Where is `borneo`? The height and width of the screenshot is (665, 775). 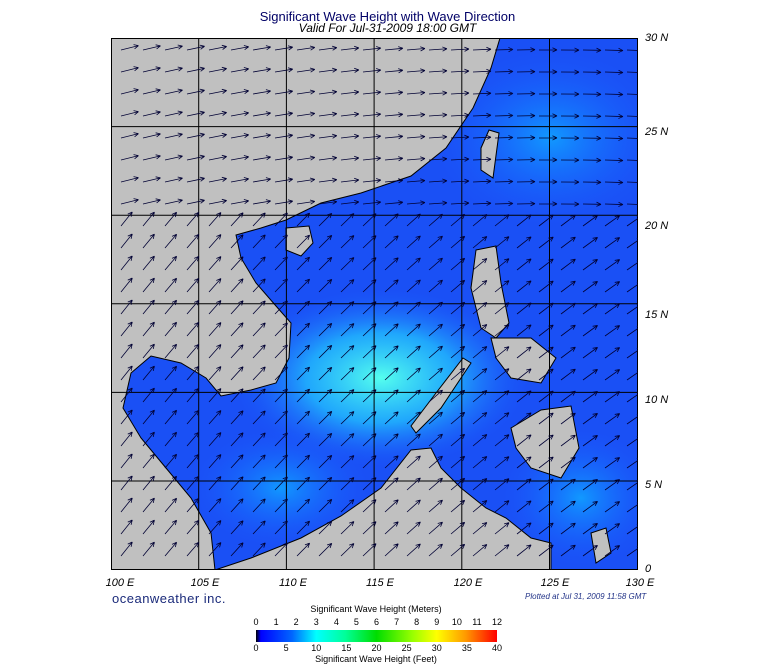 borneo is located at coordinates (383, 508).